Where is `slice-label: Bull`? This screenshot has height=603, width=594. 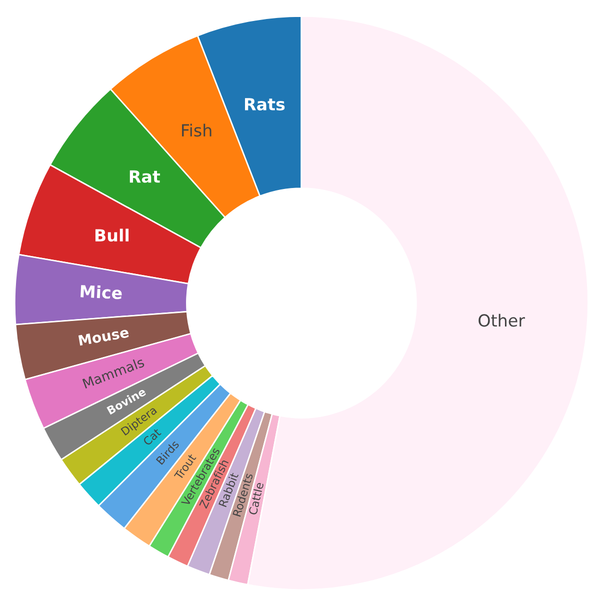 slice-label: Bull is located at coordinates (112, 235).